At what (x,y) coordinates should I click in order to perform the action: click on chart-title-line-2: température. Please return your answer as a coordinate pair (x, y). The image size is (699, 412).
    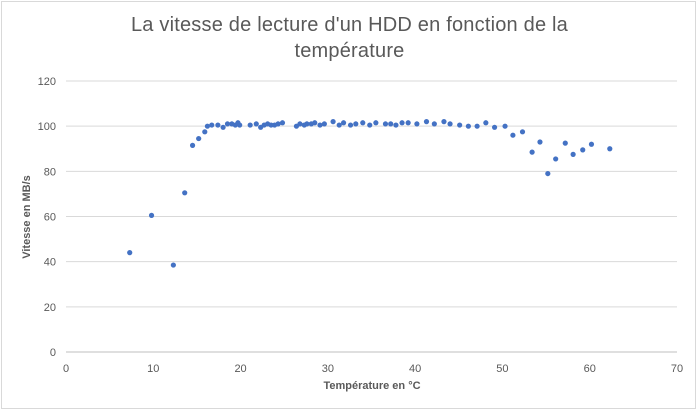
    Looking at the image, I should click on (349, 51).